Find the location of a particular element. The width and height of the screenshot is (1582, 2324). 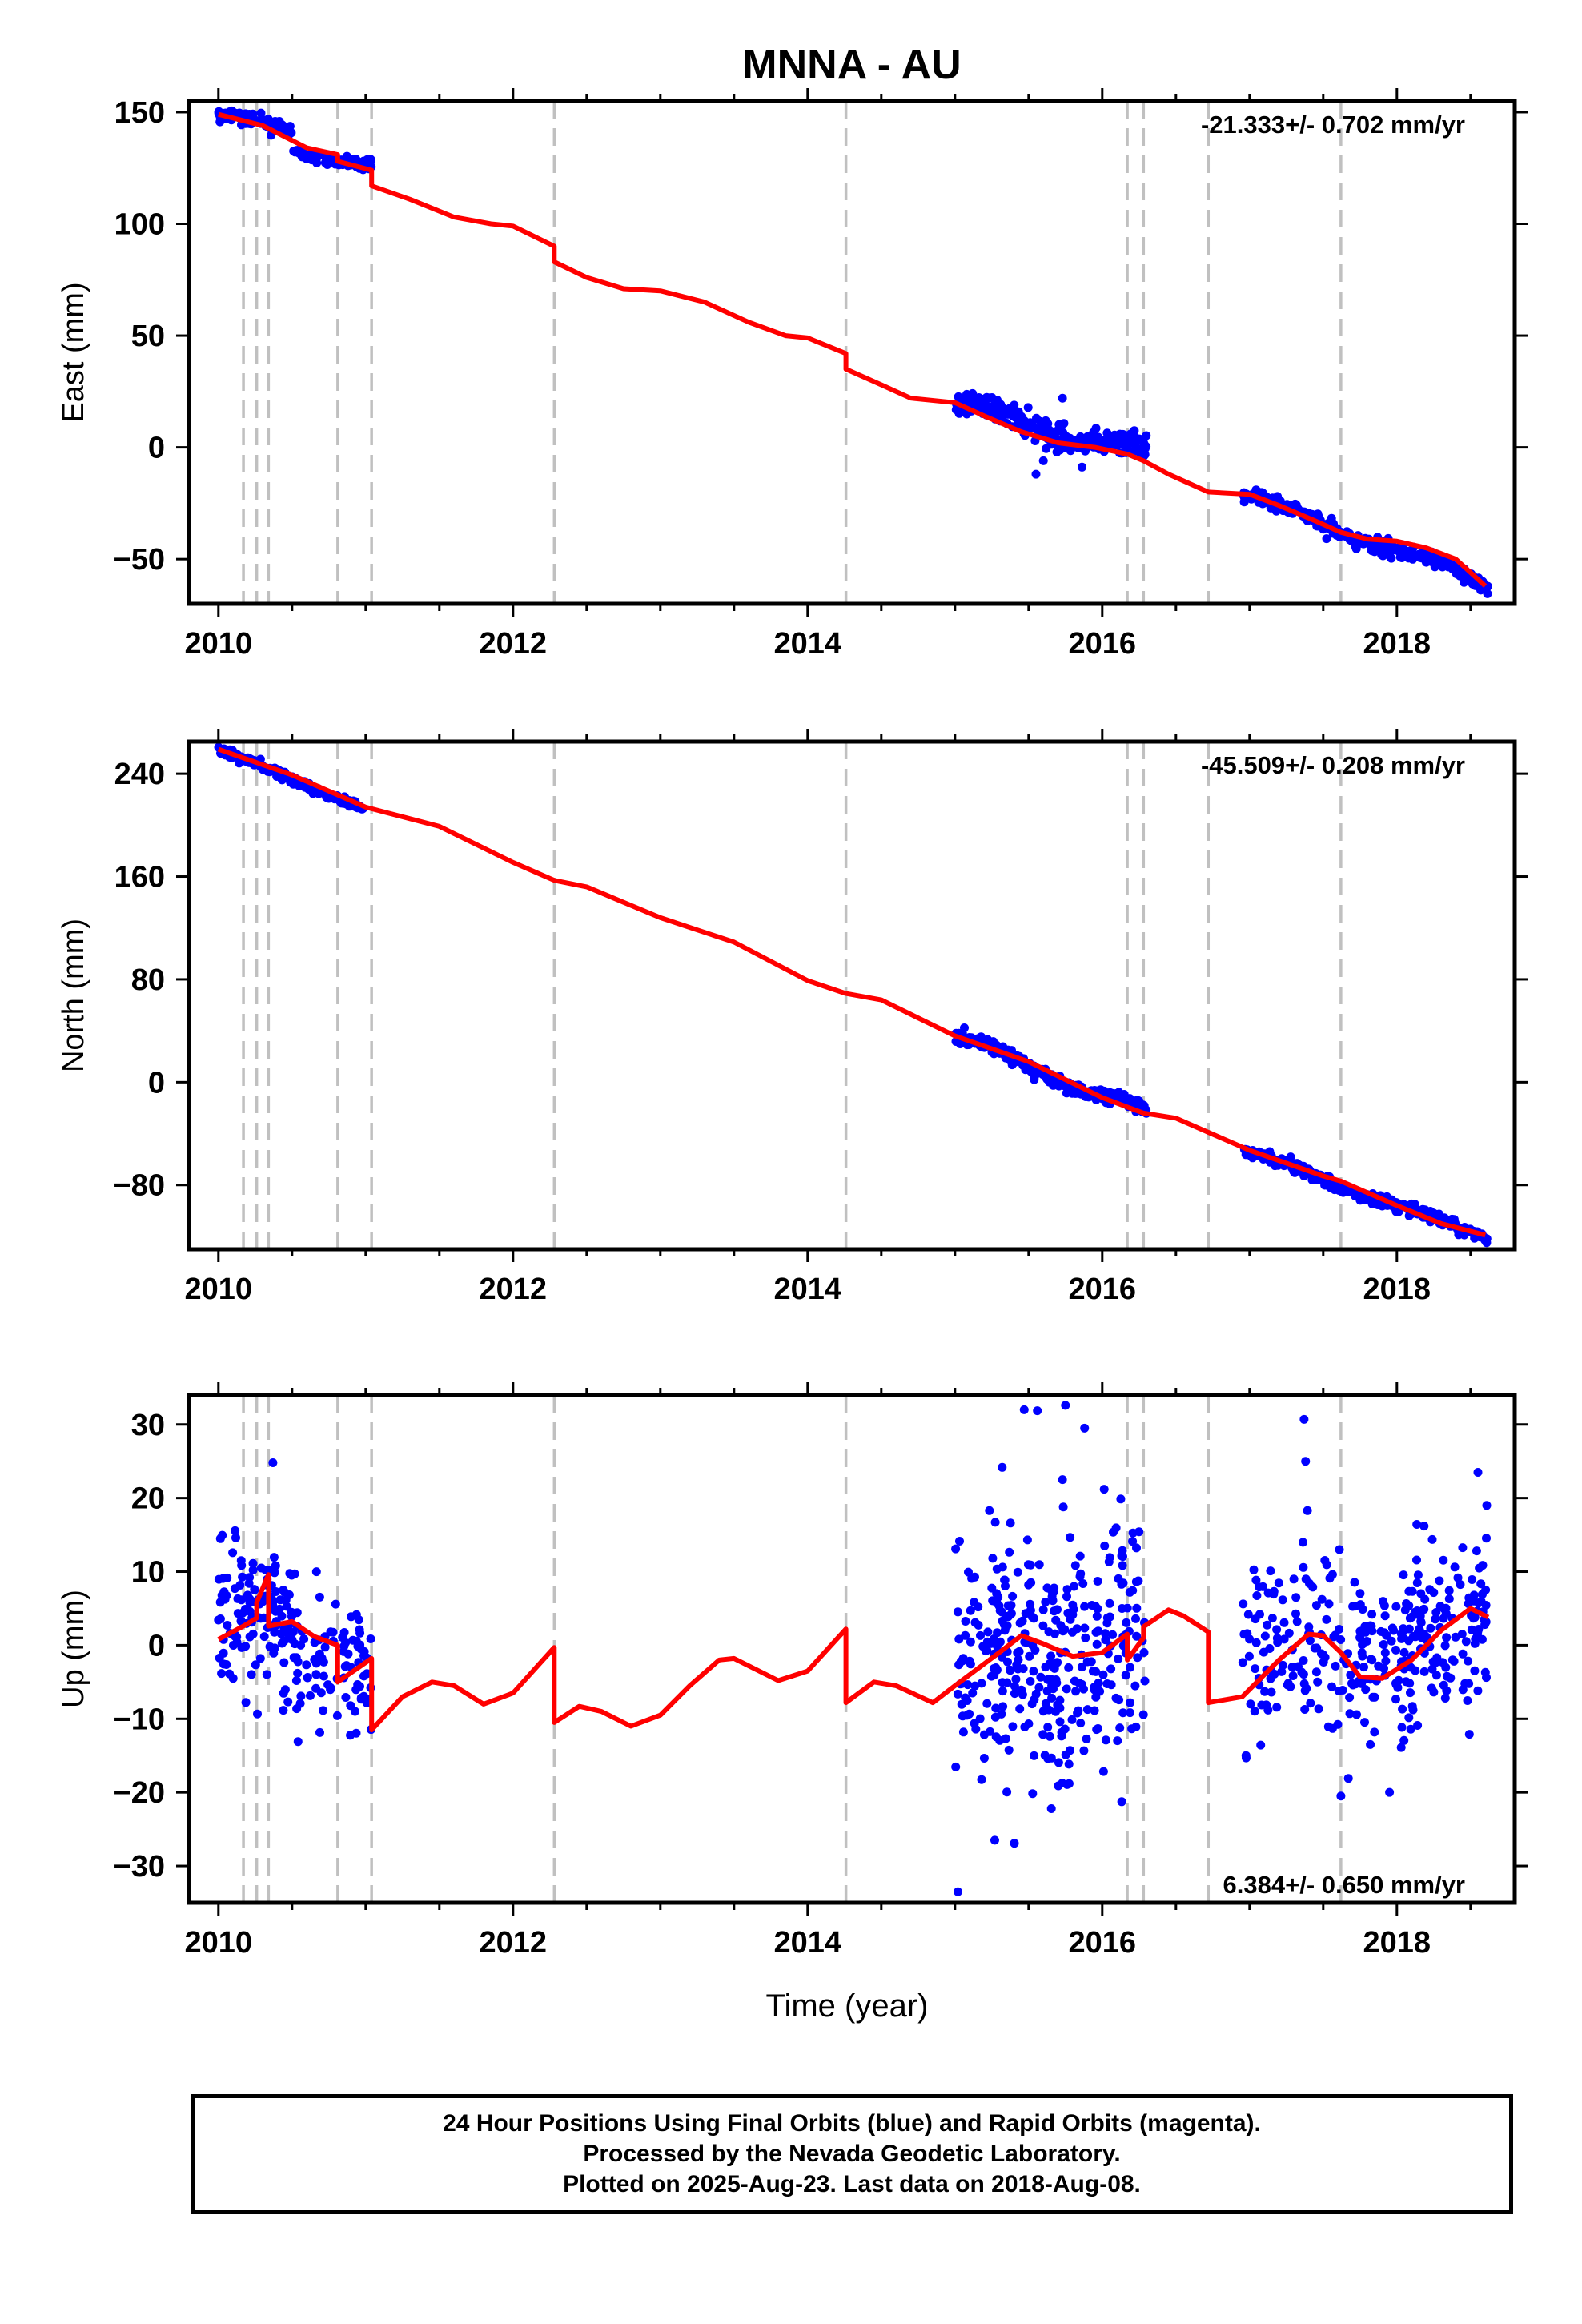

x-tick-label: 2012 is located at coordinates (514, 1943).